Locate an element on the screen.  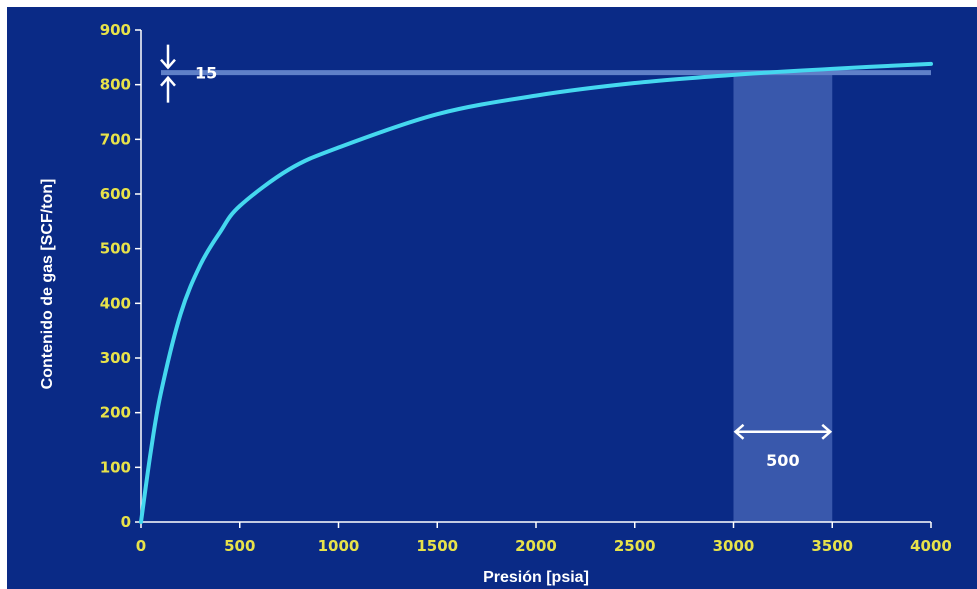
span-label: 500 is located at coordinates (782, 460).